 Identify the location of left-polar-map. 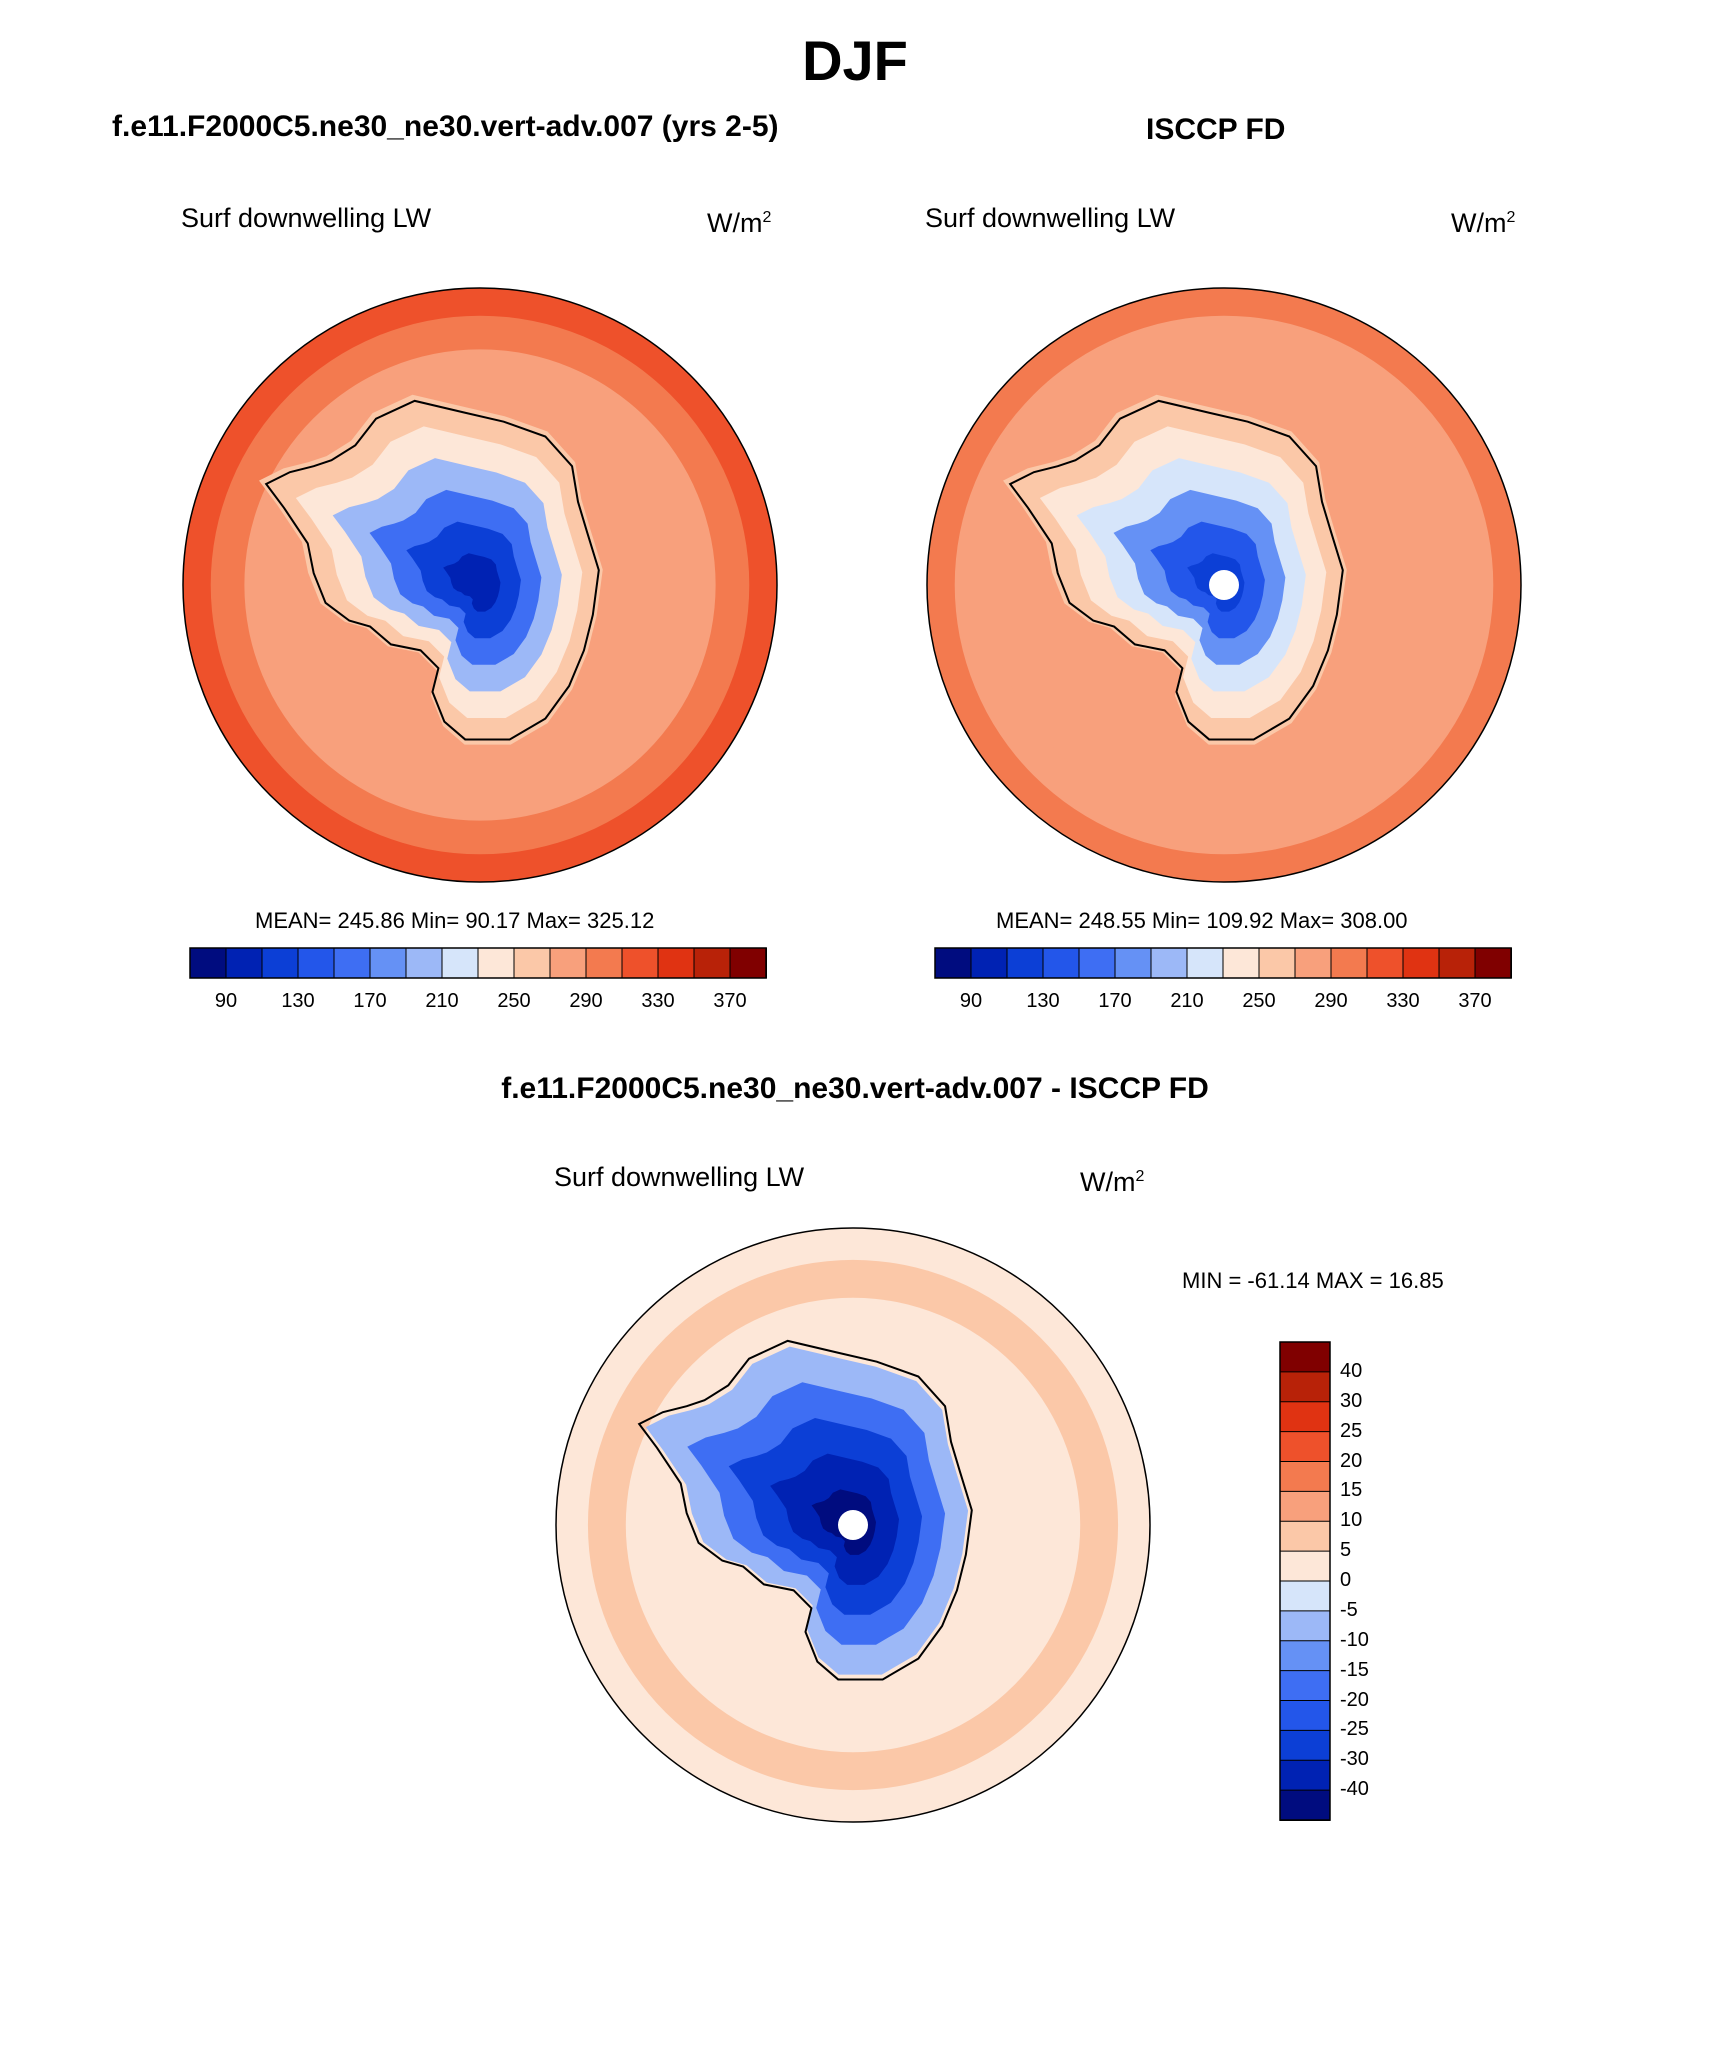
(480, 585).